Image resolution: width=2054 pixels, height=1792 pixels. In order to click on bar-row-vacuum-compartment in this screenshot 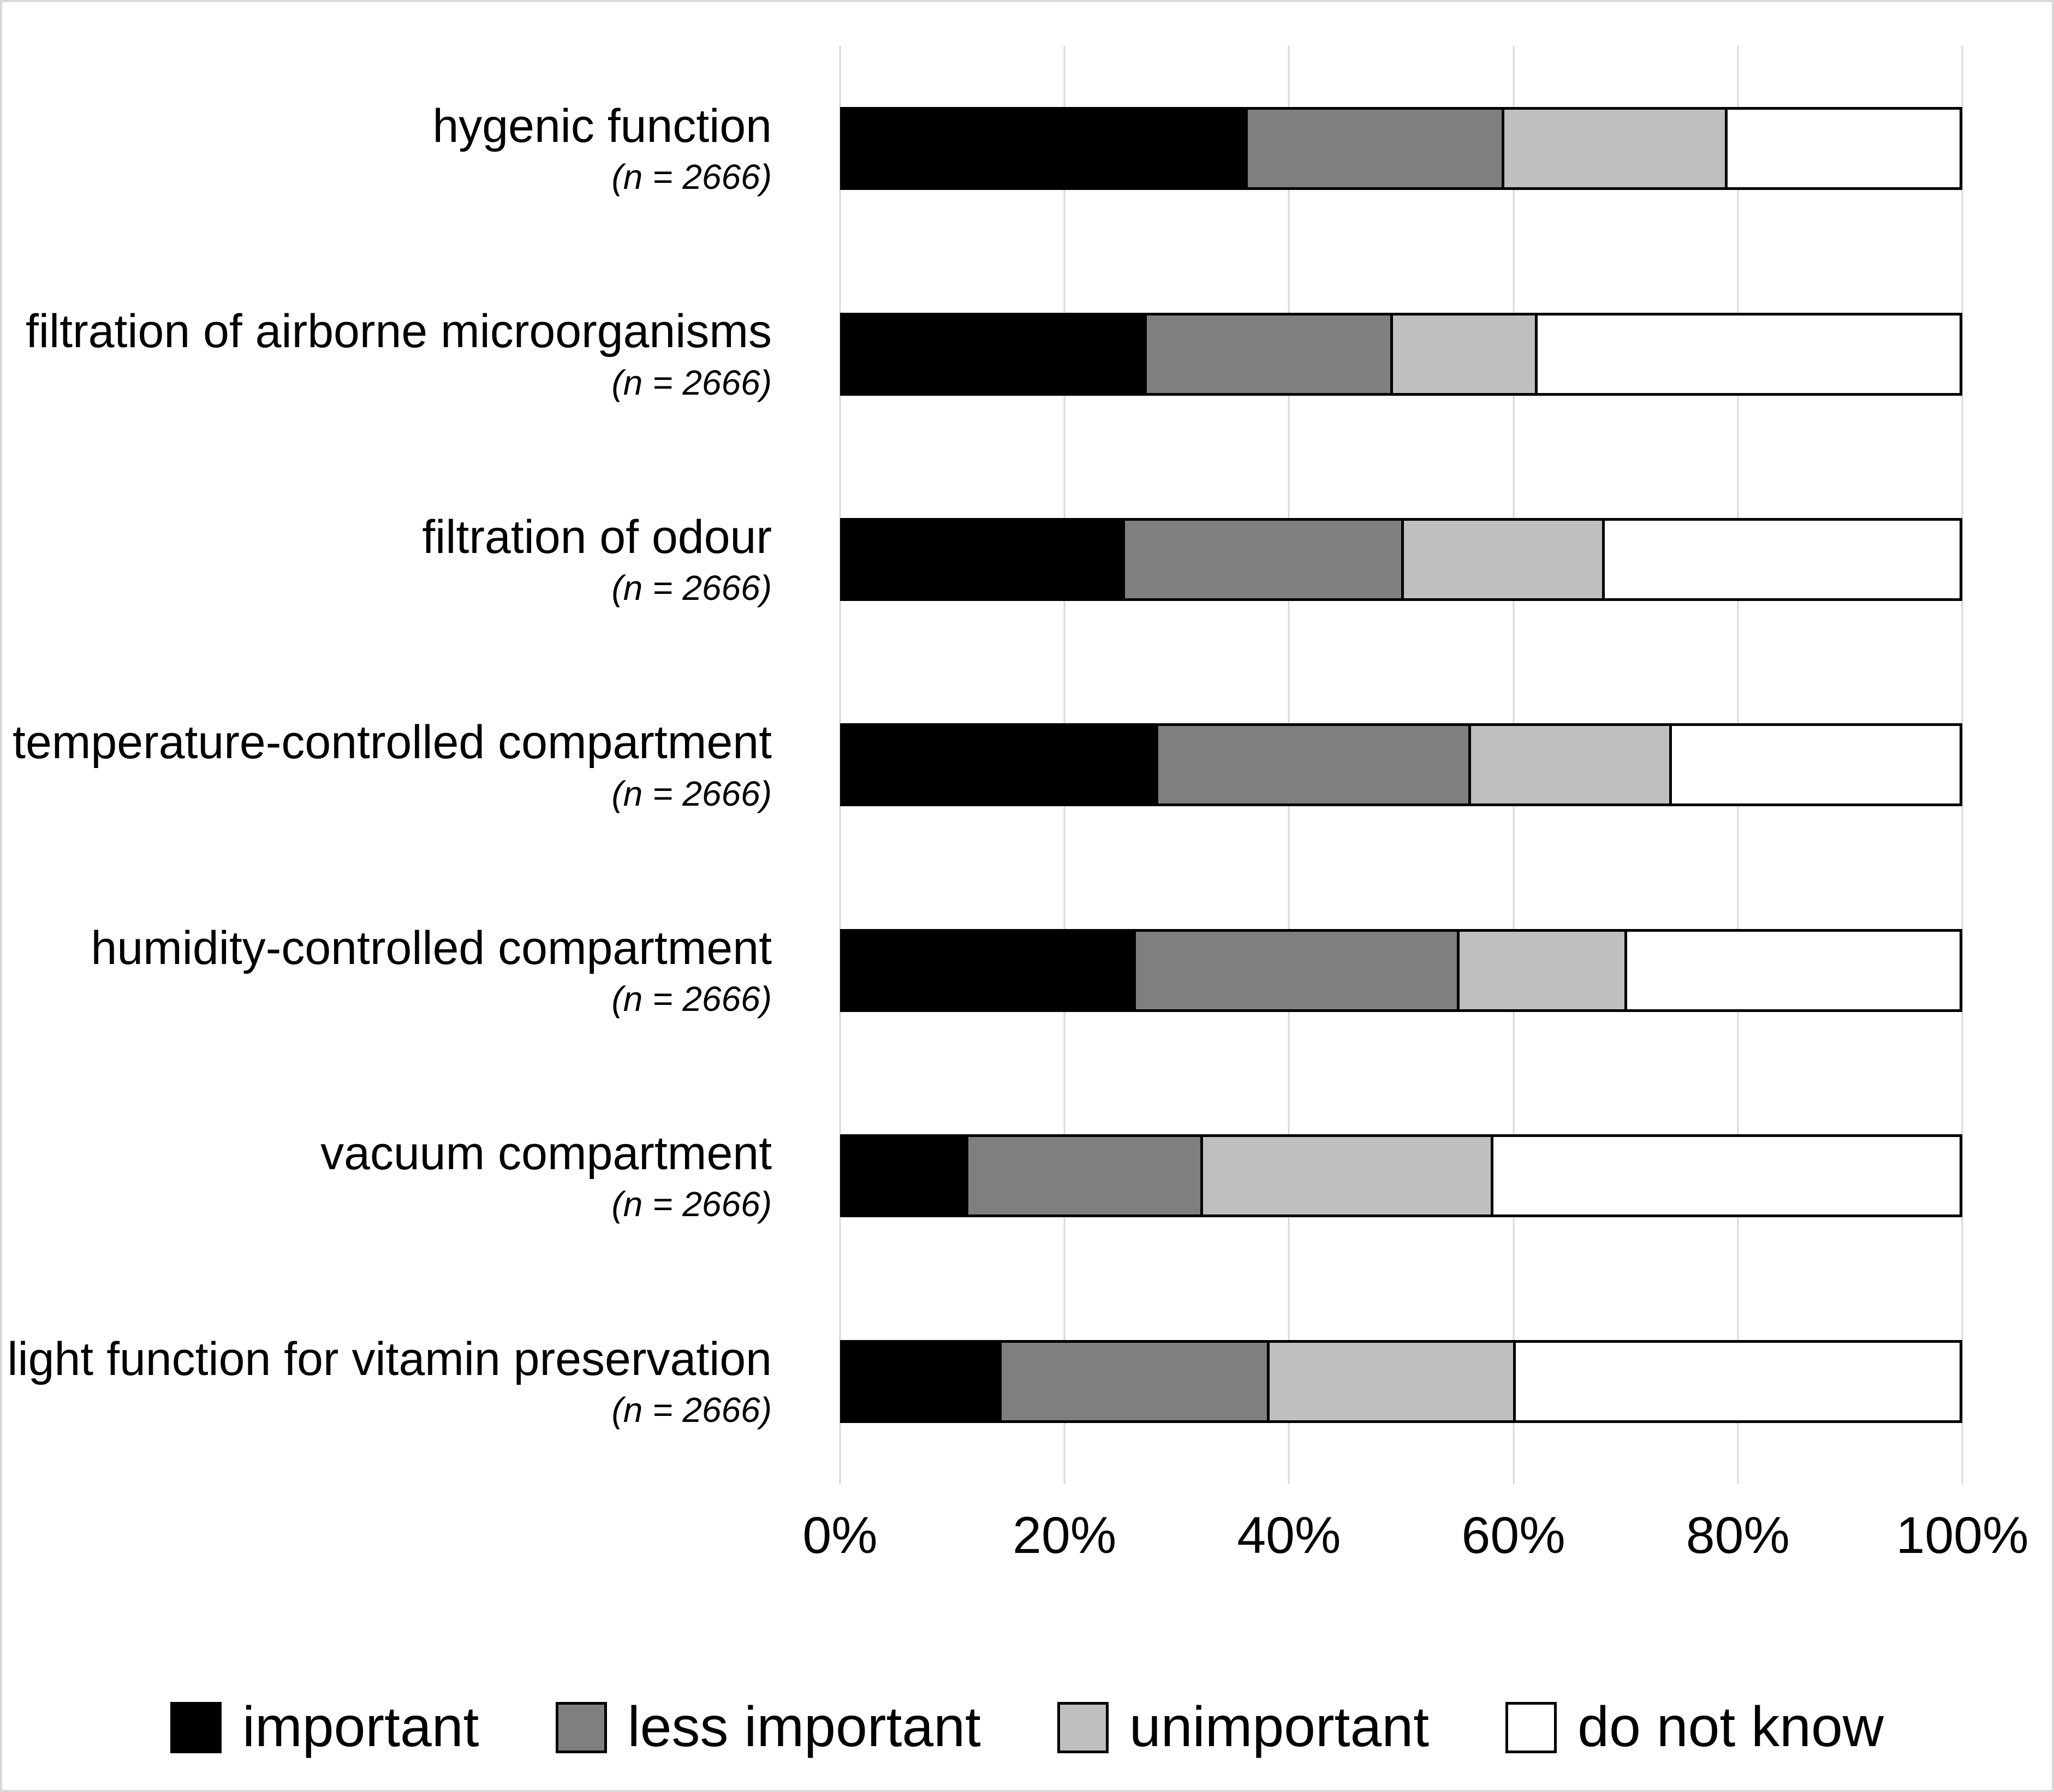, I will do `click(1401, 1175)`.